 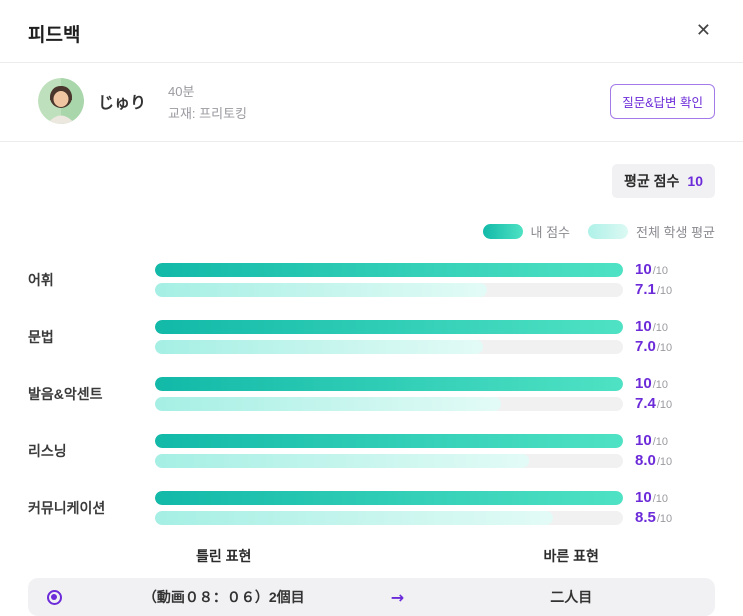 I want to click on student-profile-row: じゅり 40분 교재: 프리토킹 질문&답변 확인, so click(x=371, y=102).